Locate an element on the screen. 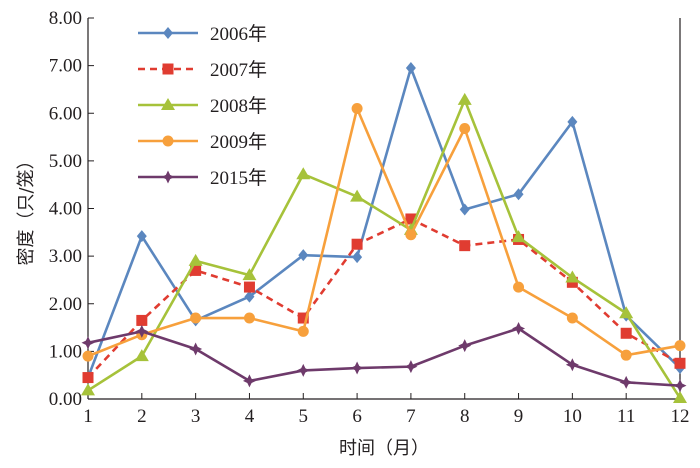 The width and height of the screenshot is (700, 468). legend: 2006年 2007年 2008年 2009年 2015年 is located at coordinates (202, 106).